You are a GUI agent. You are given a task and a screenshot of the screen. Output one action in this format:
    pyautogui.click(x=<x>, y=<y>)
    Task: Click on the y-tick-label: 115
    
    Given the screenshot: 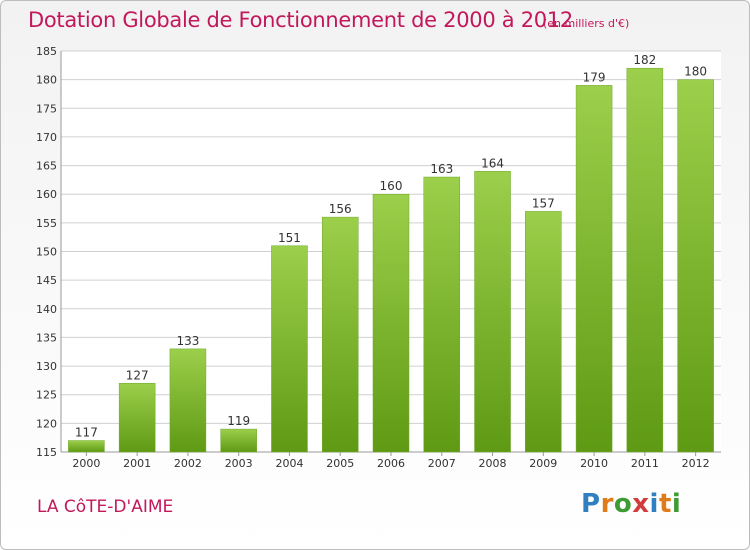 What is the action you would take?
    pyautogui.click(x=46, y=452)
    